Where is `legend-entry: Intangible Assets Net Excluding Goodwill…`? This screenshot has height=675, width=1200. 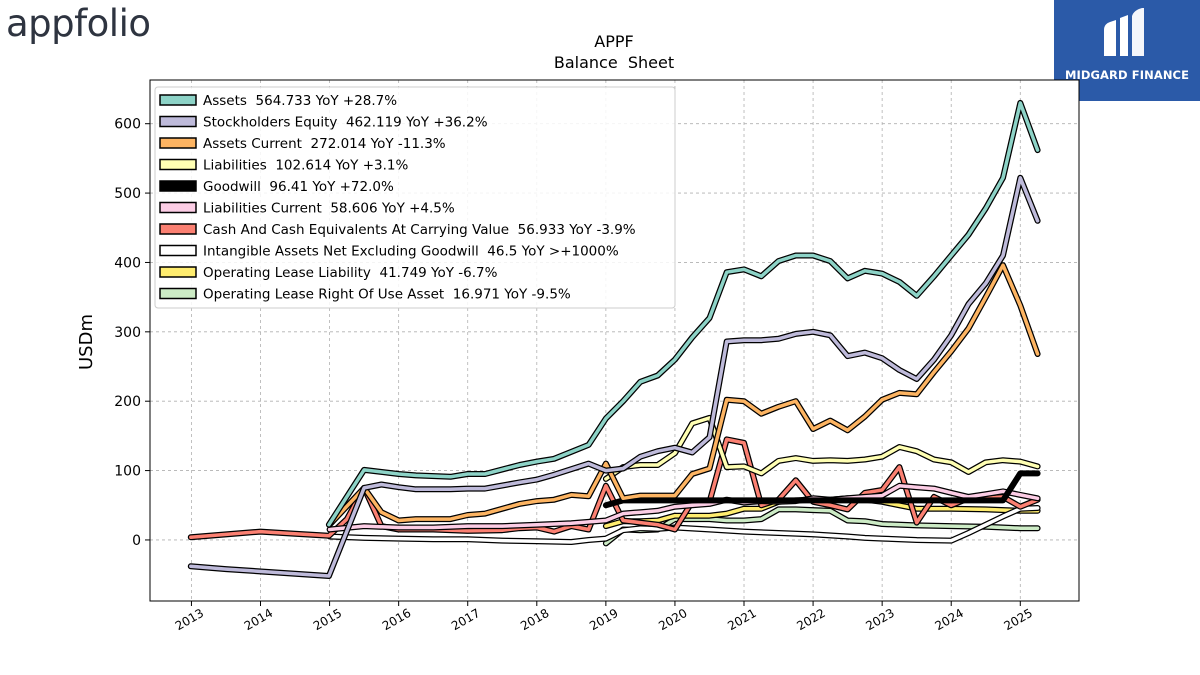
legend-entry: Intangible Assets Net Excluding Goodwill… is located at coordinates (411, 252).